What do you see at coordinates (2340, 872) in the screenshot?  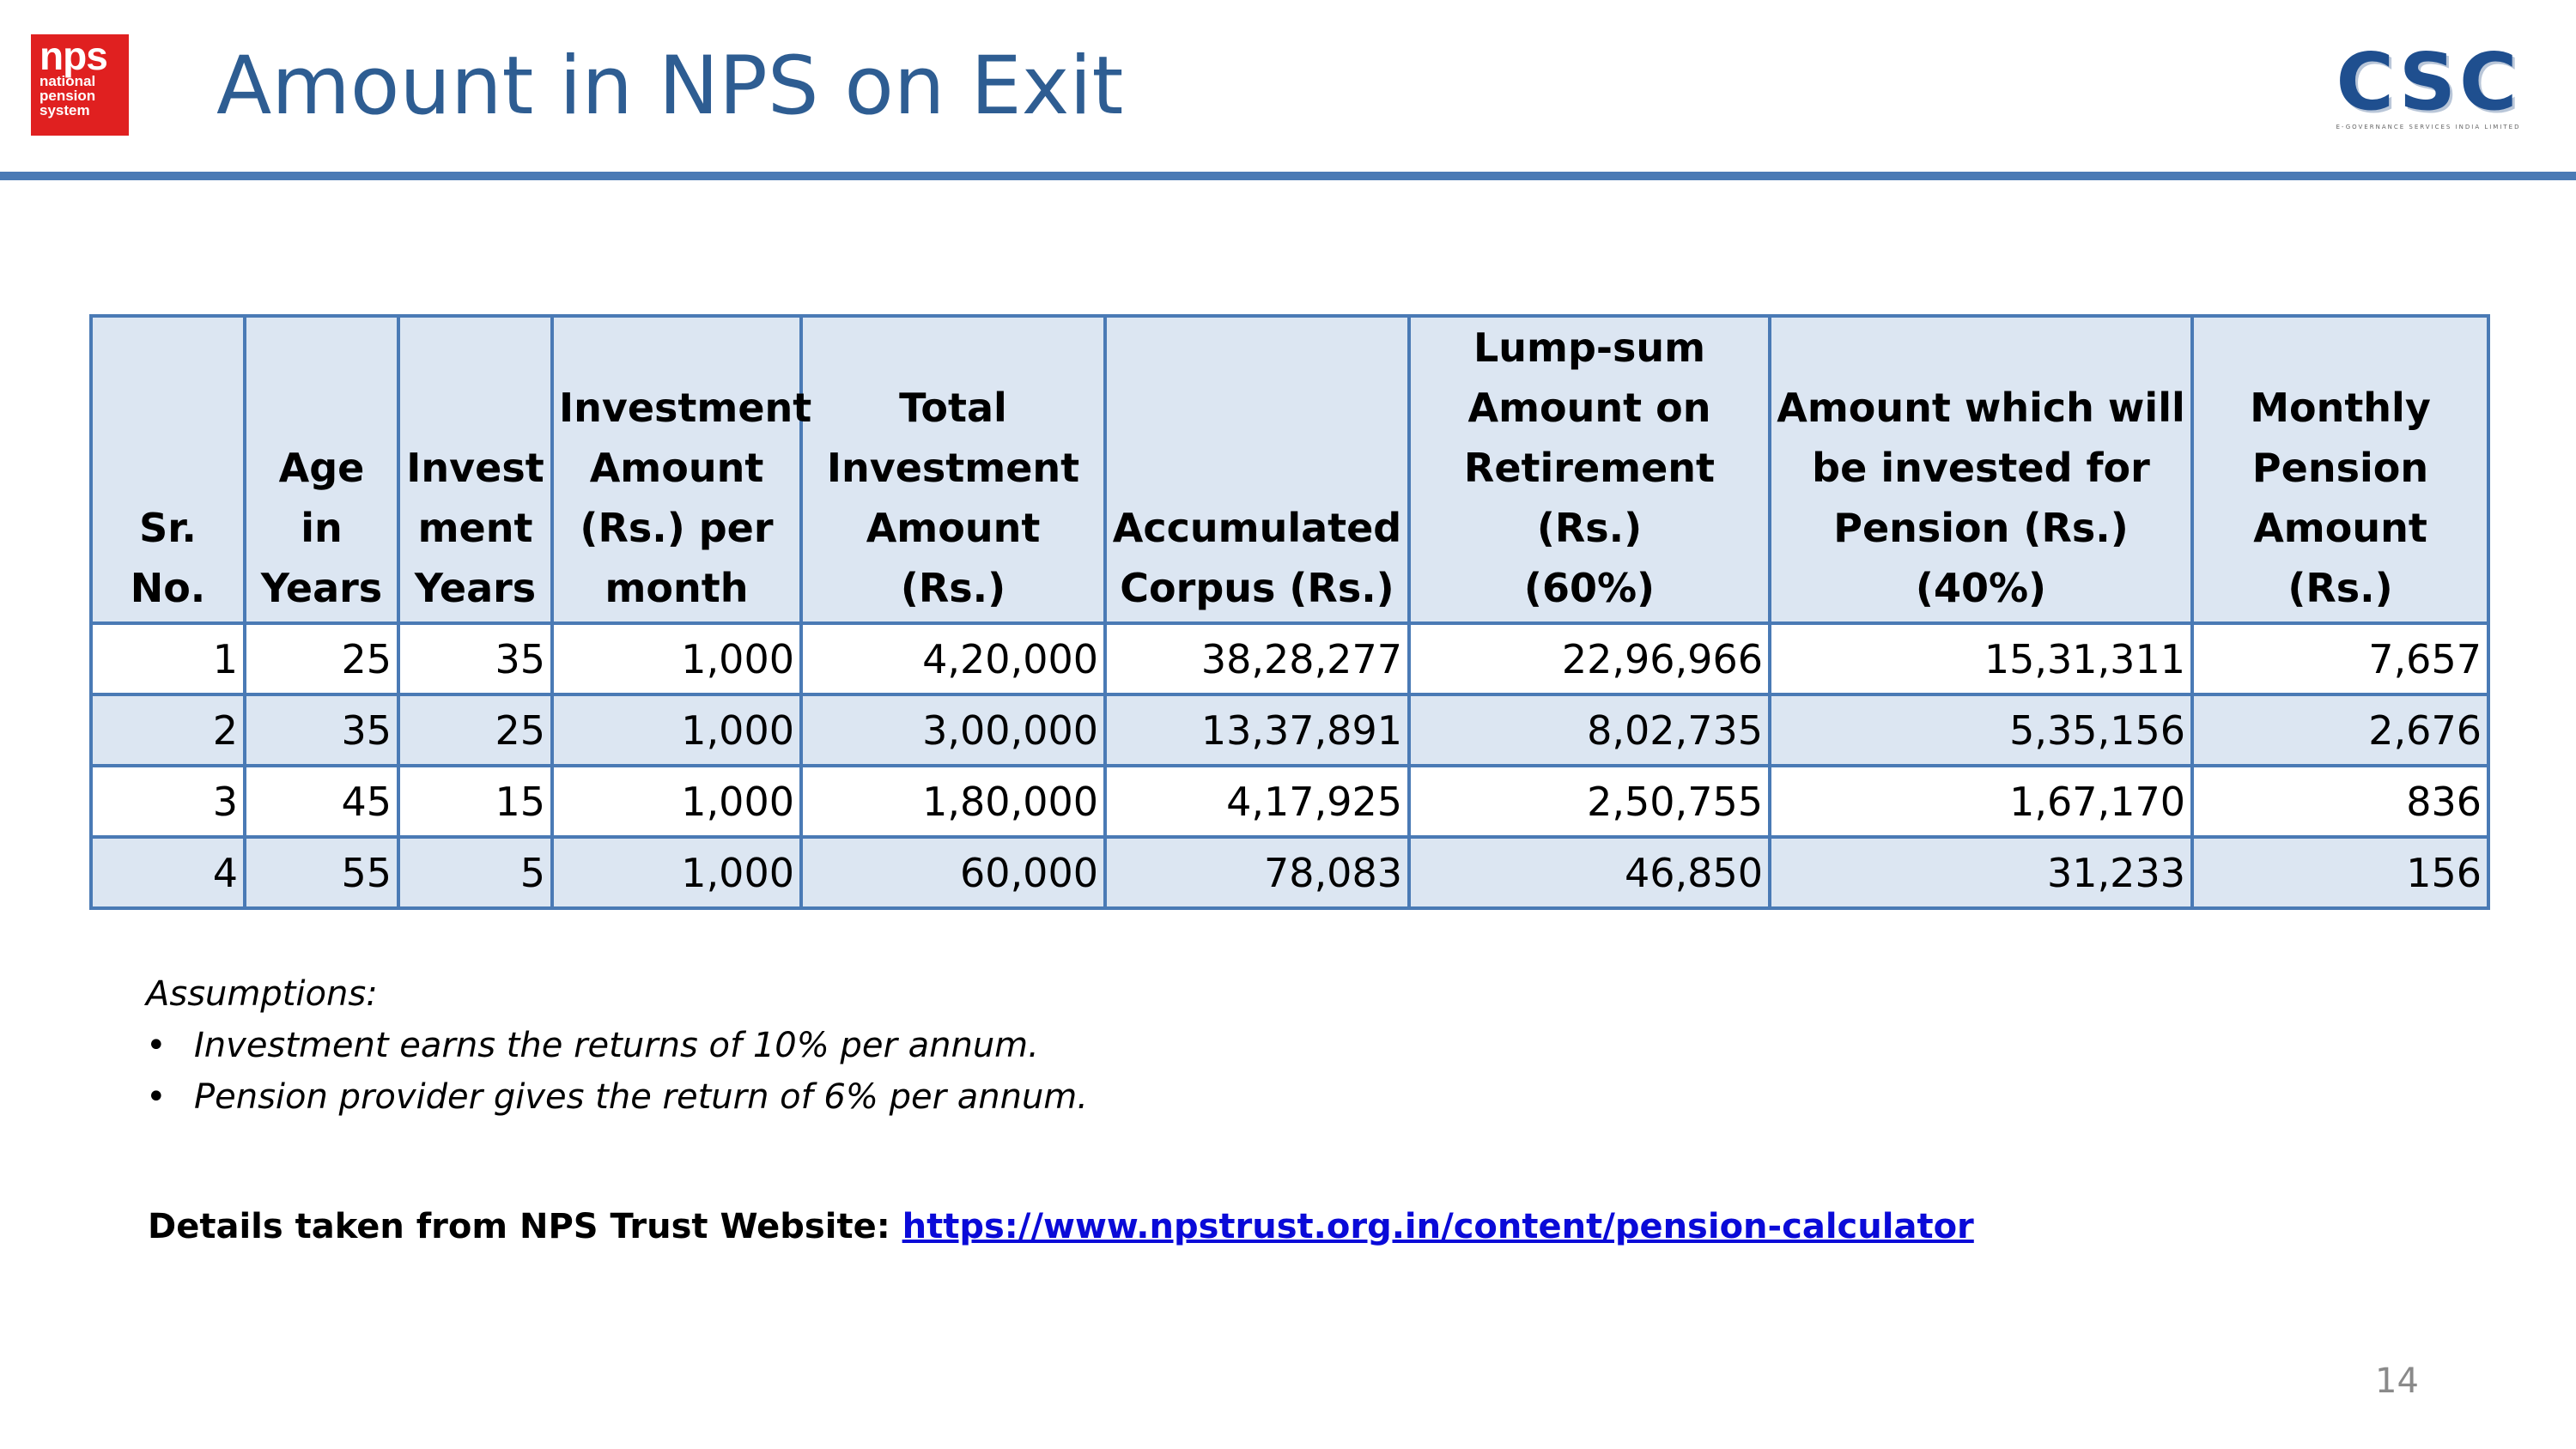 I see `cell-monthly-pension: 156` at bounding box center [2340, 872].